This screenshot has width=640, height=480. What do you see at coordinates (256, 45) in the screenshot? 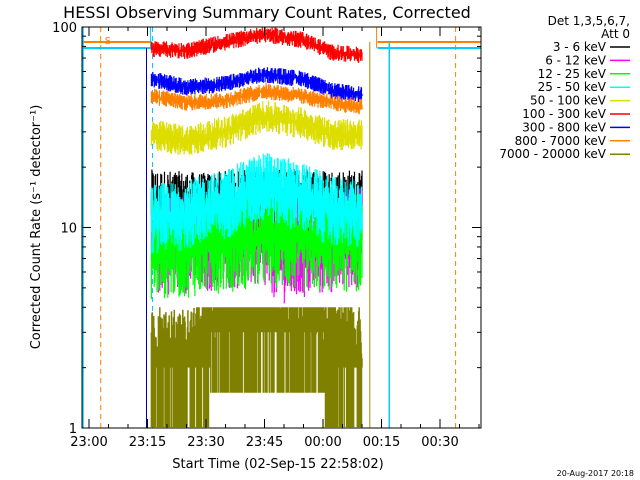
I see `series-5-trace` at bounding box center [256, 45].